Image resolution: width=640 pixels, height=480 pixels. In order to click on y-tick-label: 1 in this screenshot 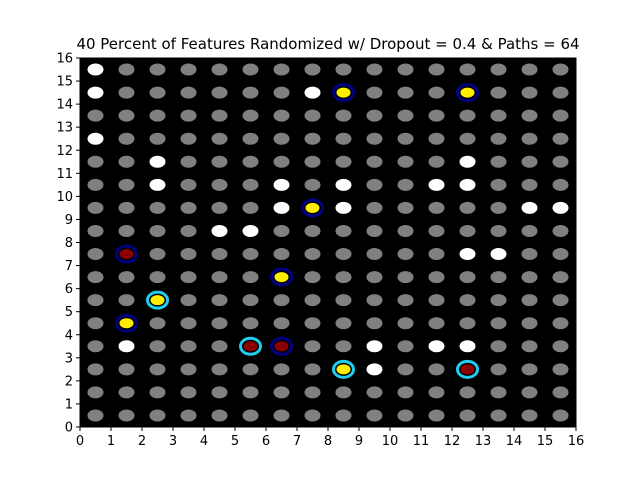, I will do `click(69, 404)`.